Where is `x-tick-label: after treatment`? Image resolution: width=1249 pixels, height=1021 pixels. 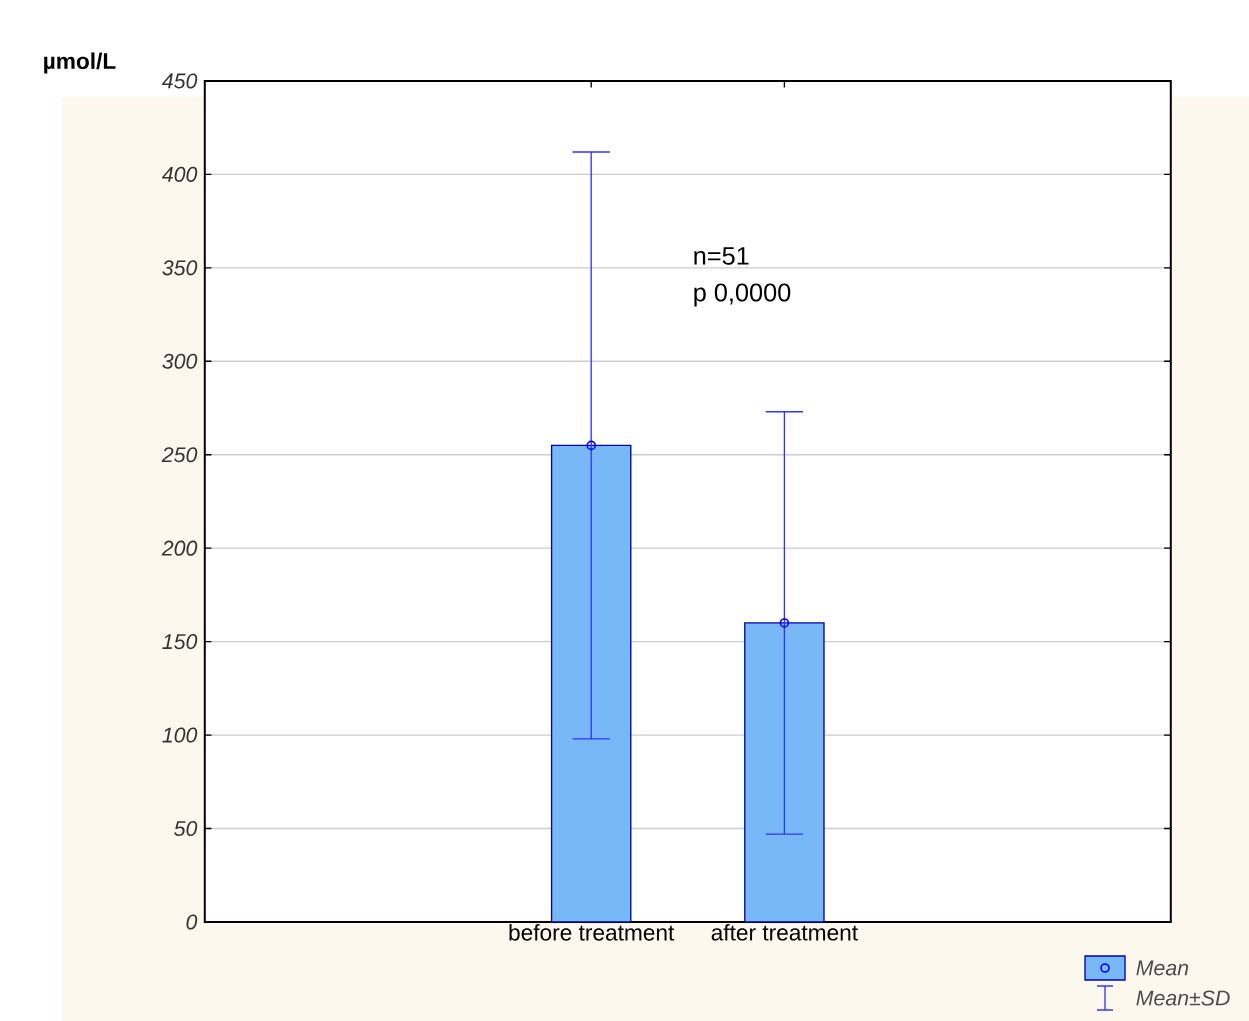 x-tick-label: after treatment is located at coordinates (784, 932).